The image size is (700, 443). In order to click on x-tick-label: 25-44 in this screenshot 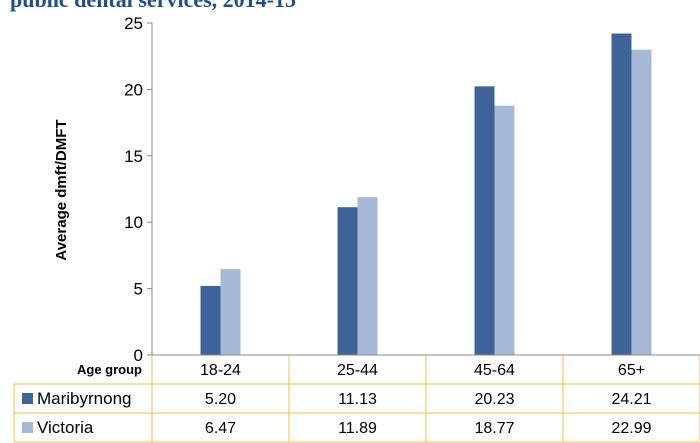, I will do `click(357, 370)`.